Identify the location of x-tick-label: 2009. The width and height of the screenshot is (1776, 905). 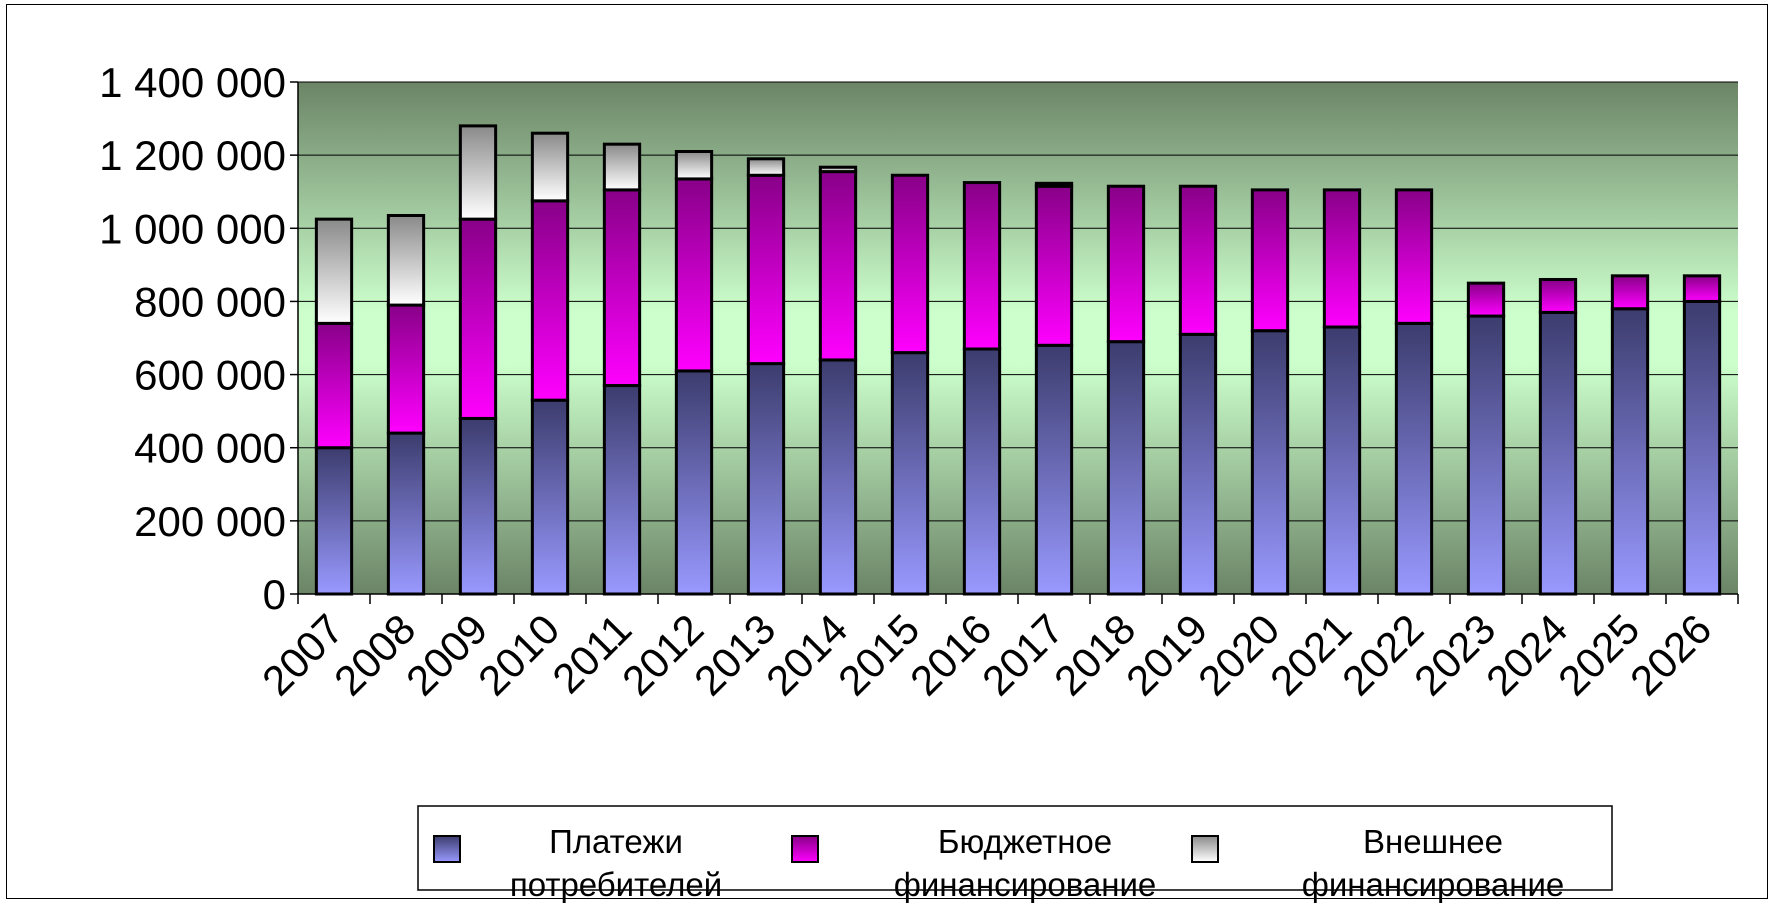
(446, 654).